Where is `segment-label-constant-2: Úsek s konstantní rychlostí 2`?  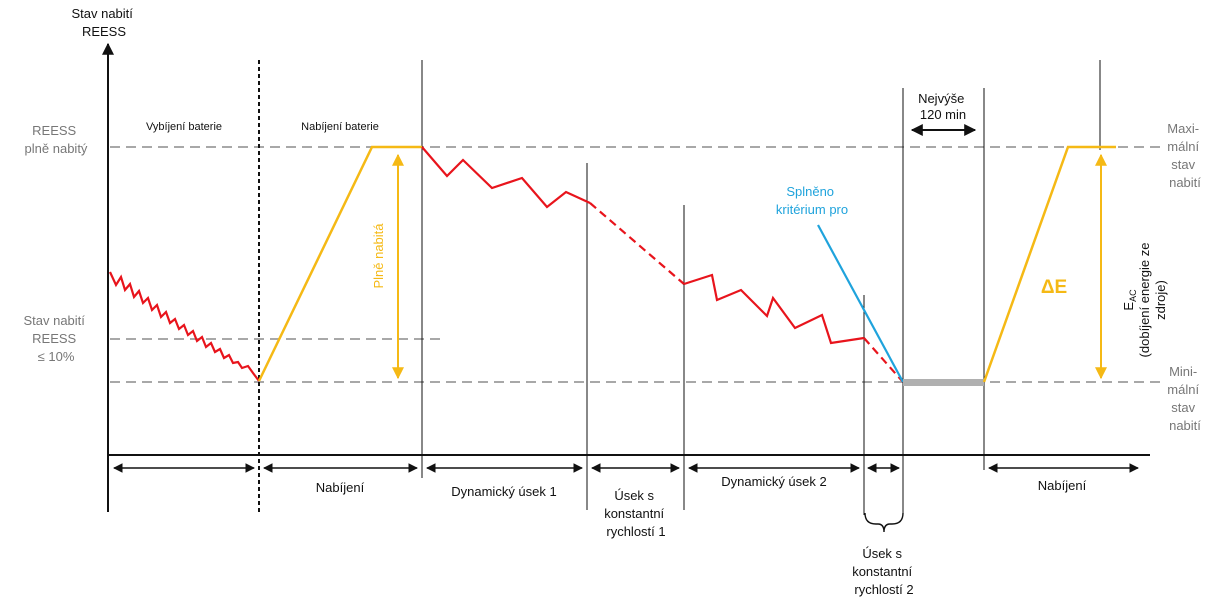 segment-label-constant-2: Úsek s konstantní rychlostí 2 is located at coordinates (884, 571).